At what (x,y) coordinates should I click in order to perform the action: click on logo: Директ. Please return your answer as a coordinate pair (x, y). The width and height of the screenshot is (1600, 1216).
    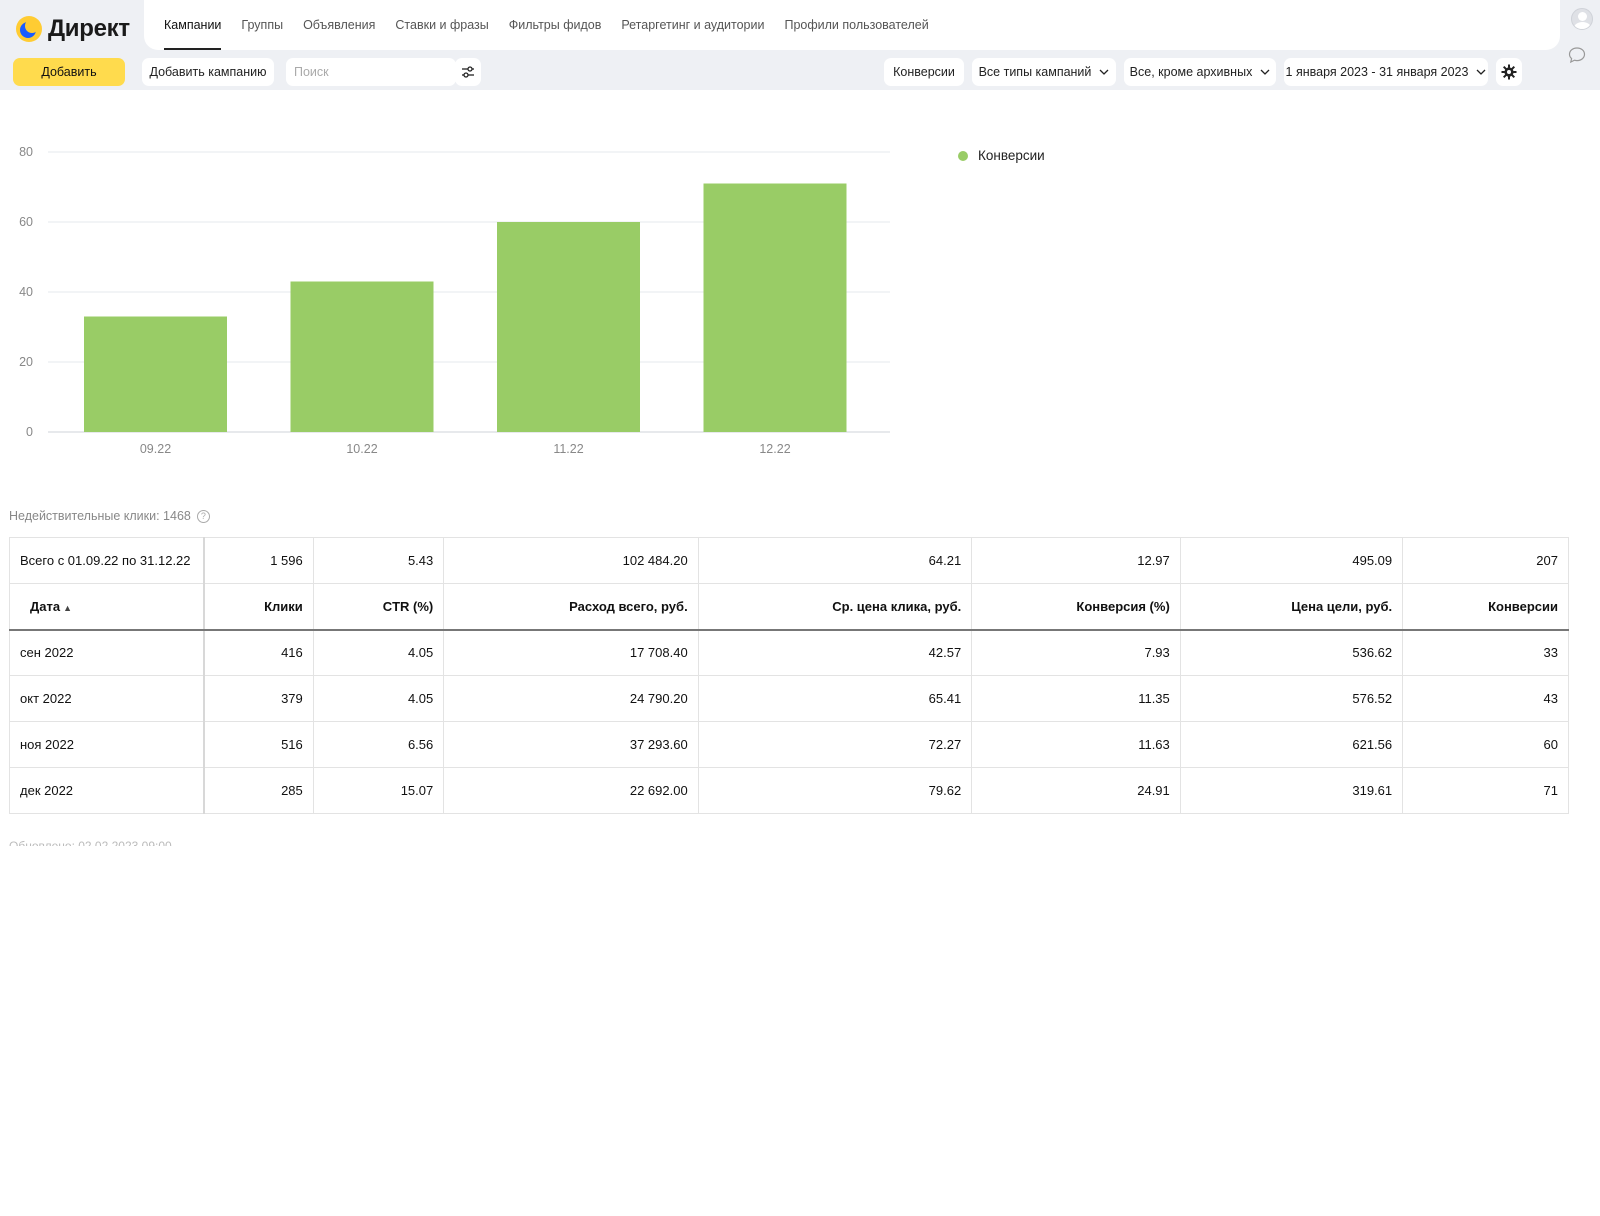
    Looking at the image, I should click on (73, 29).